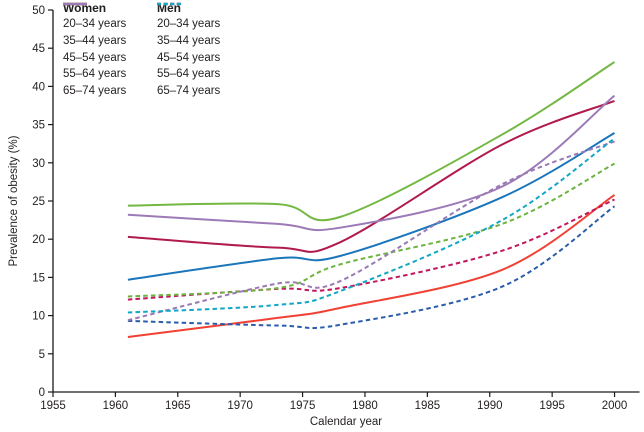 Image resolution: width=644 pixels, height=432 pixels. Describe the element at coordinates (42, 393) in the screenshot. I see `y-tick-label: 0` at that location.